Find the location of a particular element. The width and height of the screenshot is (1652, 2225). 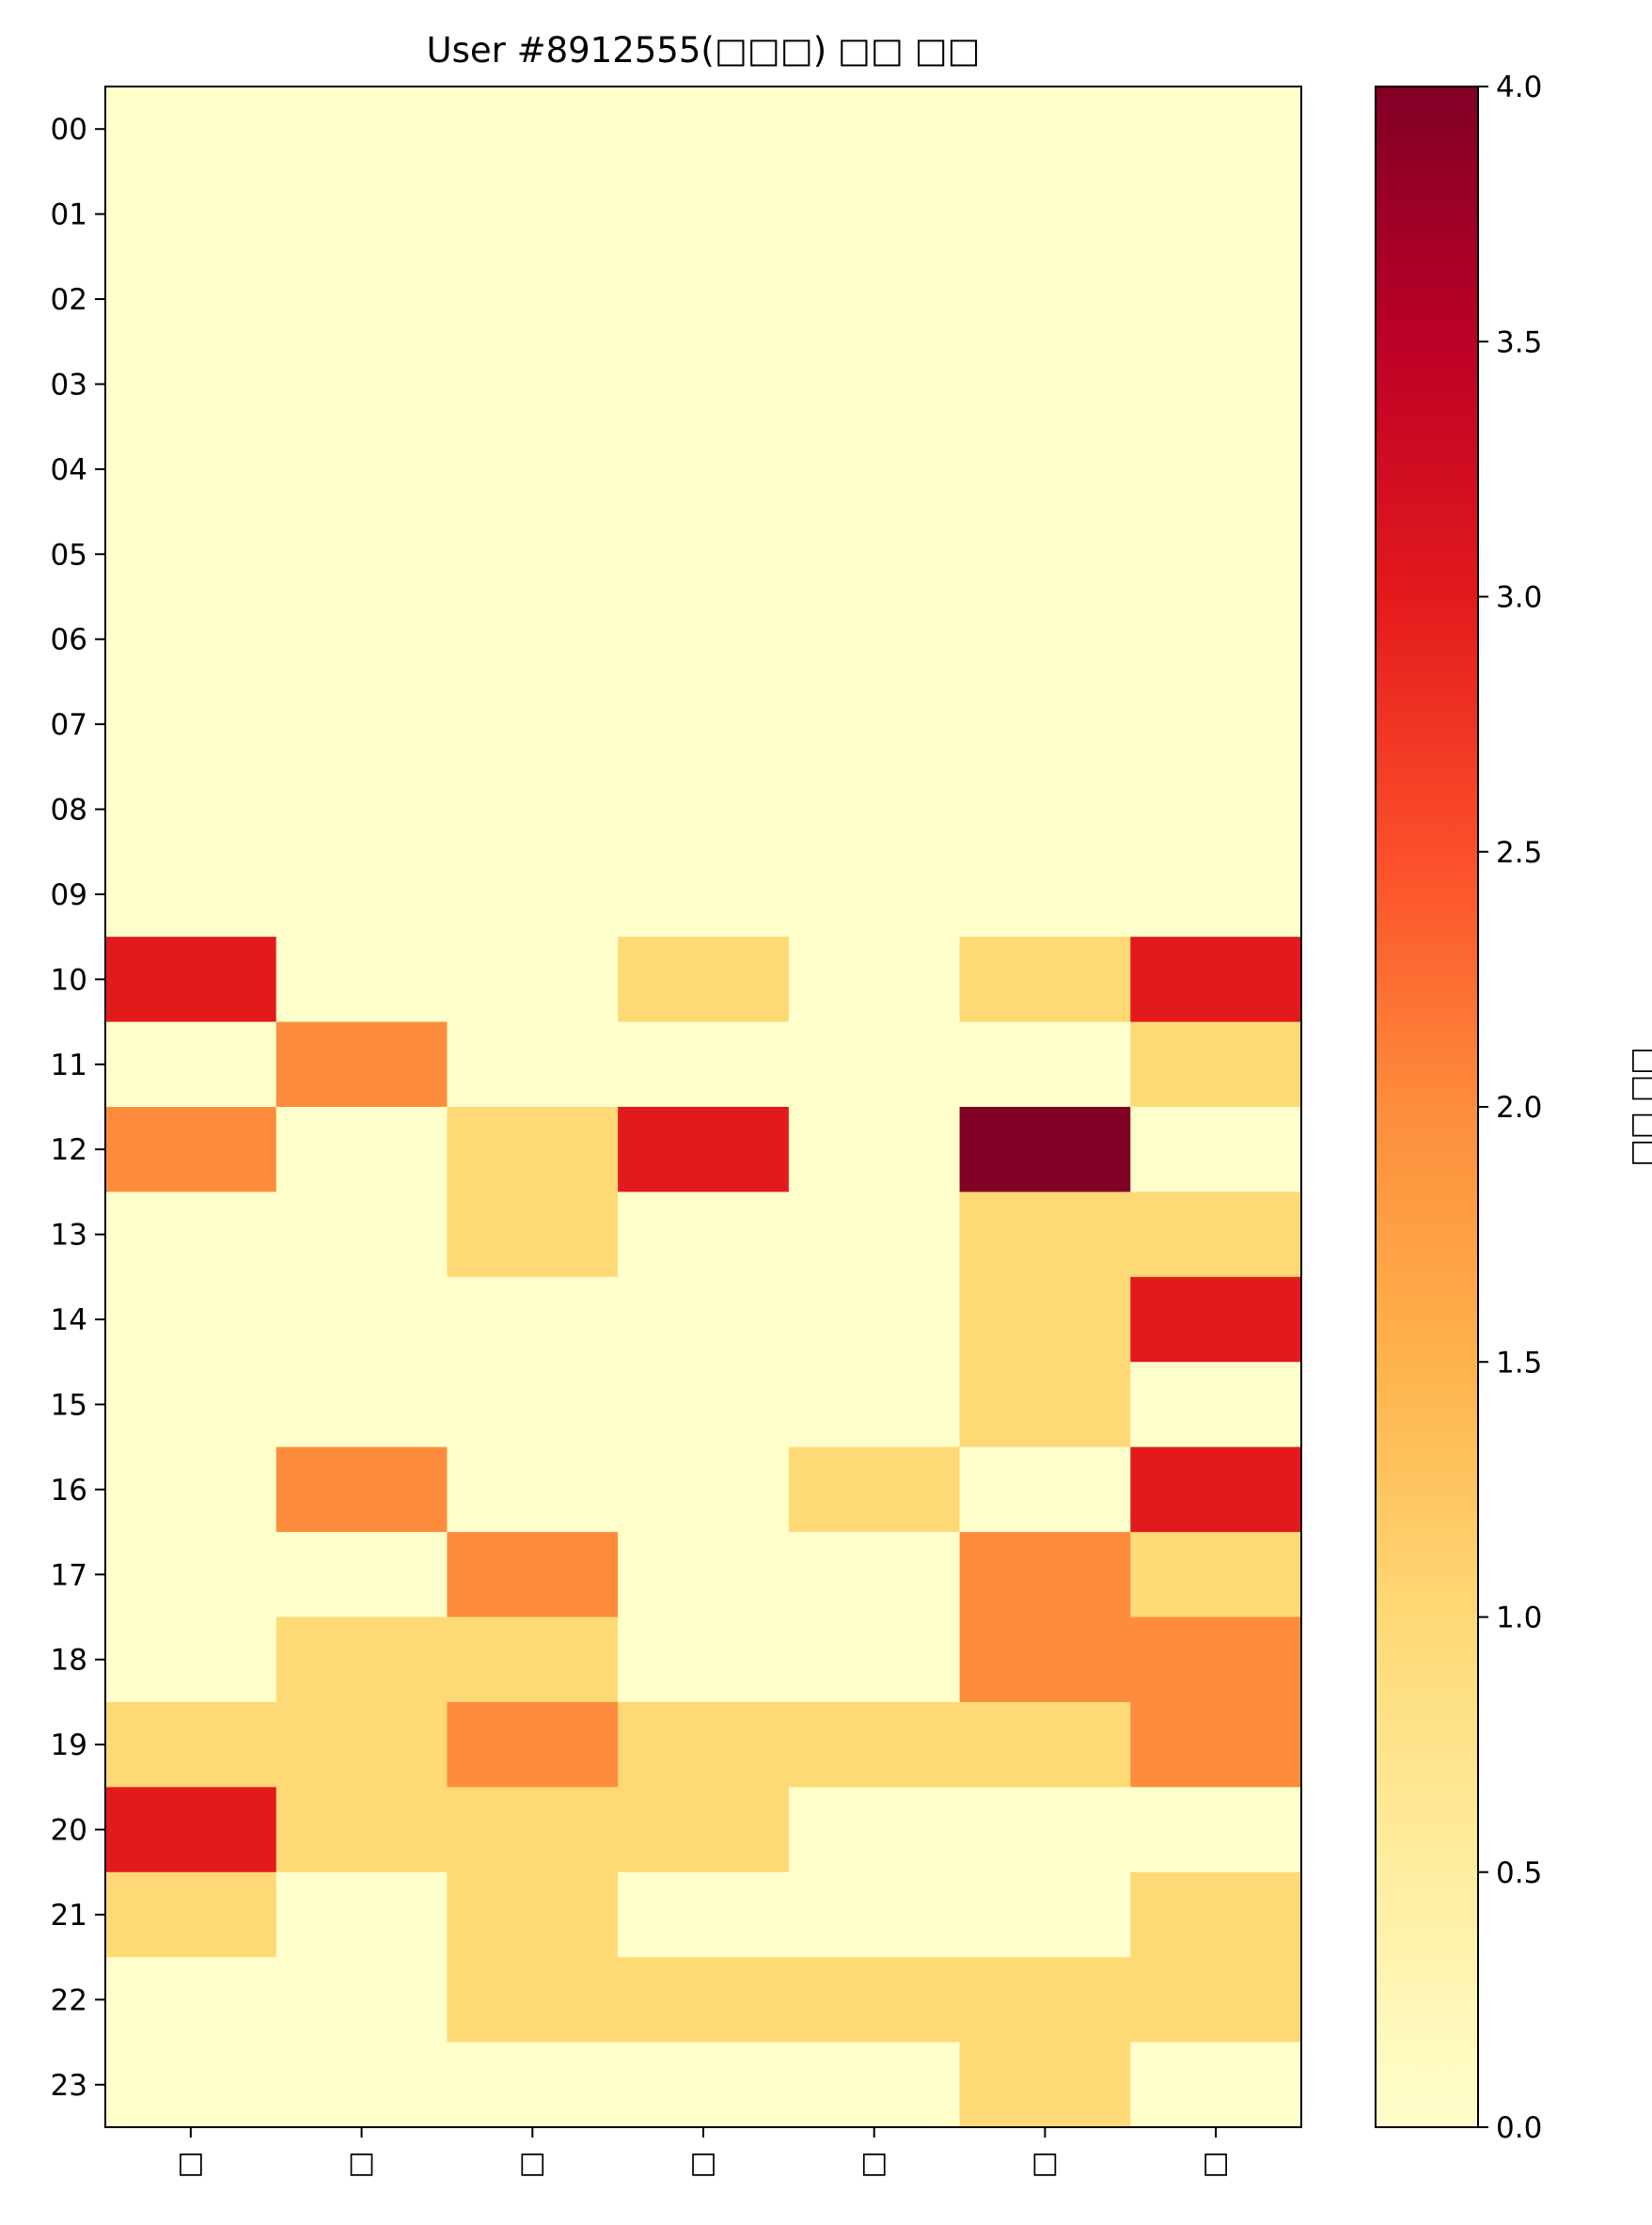

y-tick-label: 16 is located at coordinates (69, 1491).